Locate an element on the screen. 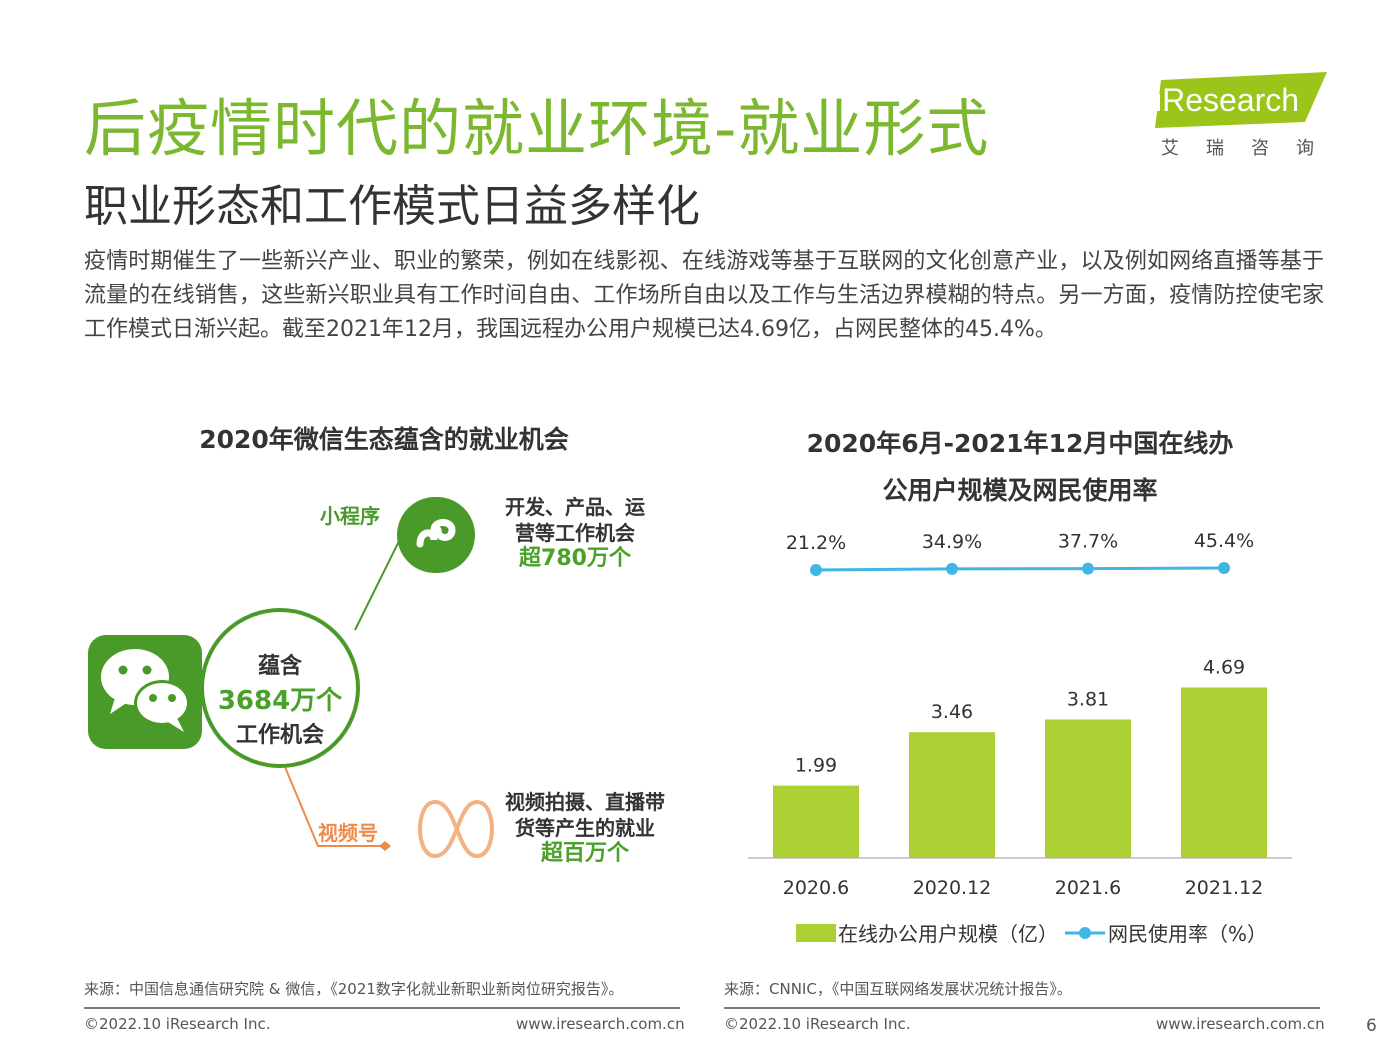 The height and width of the screenshot is (1050, 1400). x-tick-label: 2021.6 is located at coordinates (1088, 888).